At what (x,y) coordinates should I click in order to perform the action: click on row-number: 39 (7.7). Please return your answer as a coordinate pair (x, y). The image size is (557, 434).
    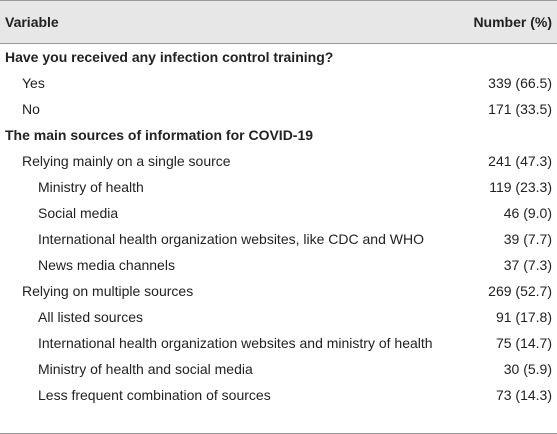
    Looking at the image, I should click on (527, 239).